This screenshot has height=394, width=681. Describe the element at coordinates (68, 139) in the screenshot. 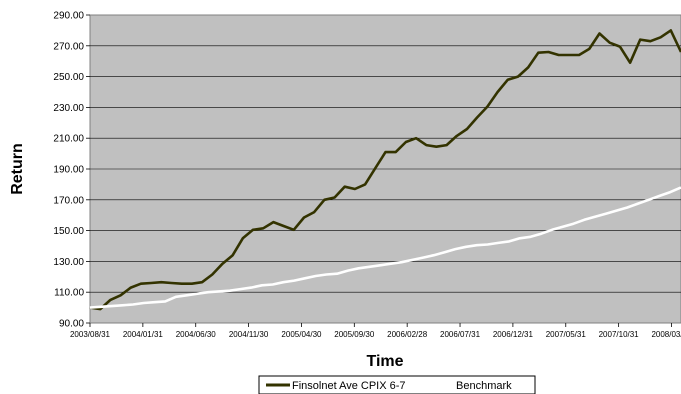

I see `y-tick-label: 210.00` at that location.